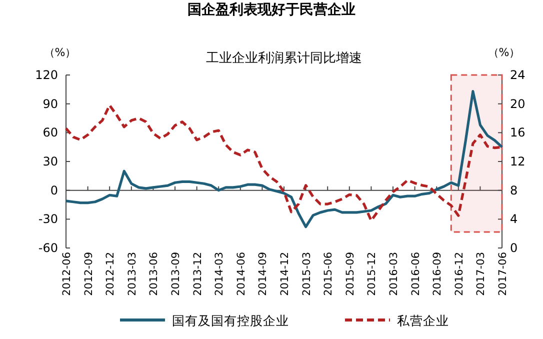 This screenshot has height=339, width=543. I want to click on x-tick-label: 2016-03, so click(394, 274).